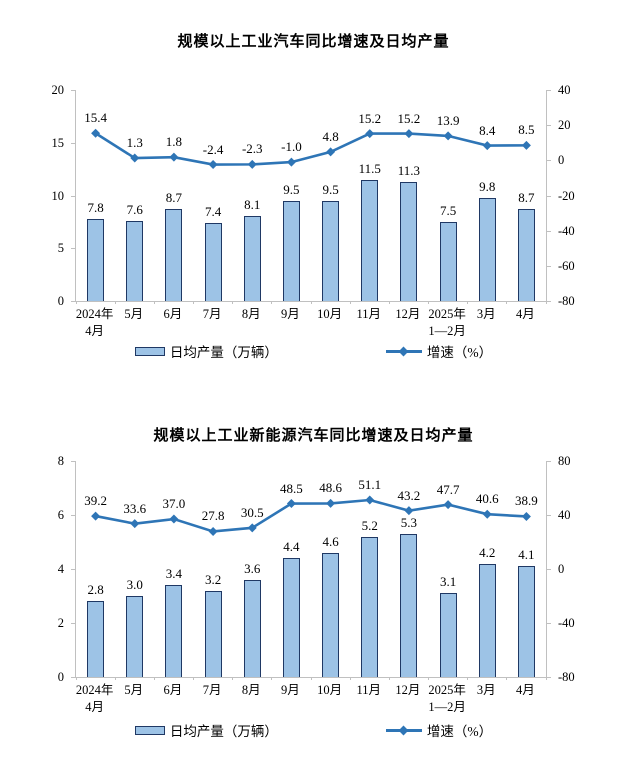 This screenshot has height=764, width=627. Describe the element at coordinates (60, 569) in the screenshot. I see `left-axis-tick-label: 4` at that location.